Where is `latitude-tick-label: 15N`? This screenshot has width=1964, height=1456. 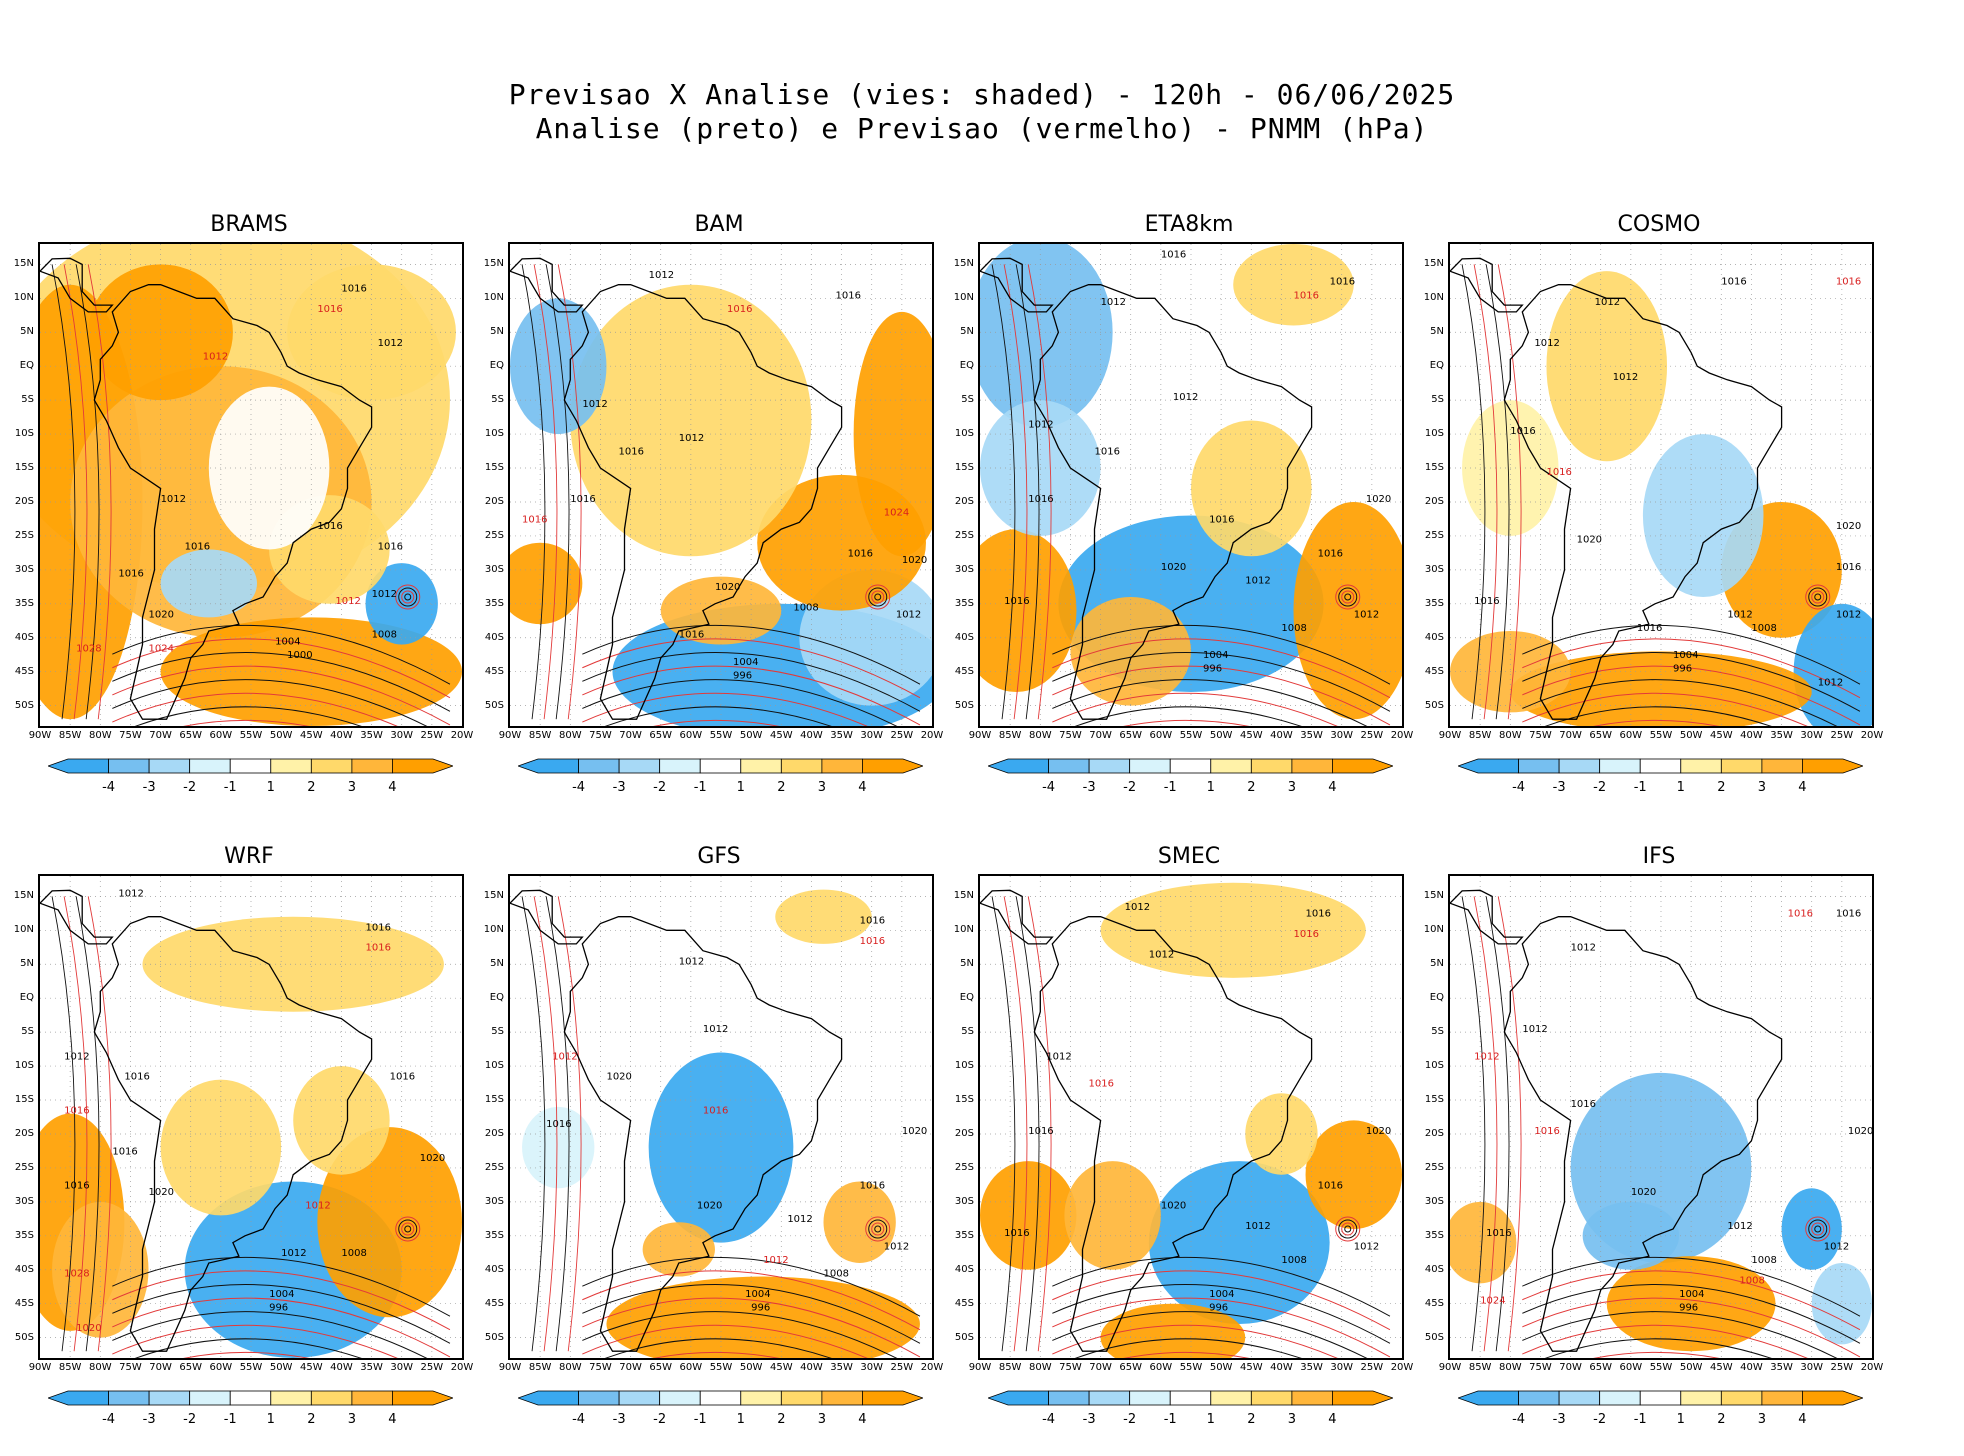
latitude-tick-label: 15N is located at coordinates (493, 264).